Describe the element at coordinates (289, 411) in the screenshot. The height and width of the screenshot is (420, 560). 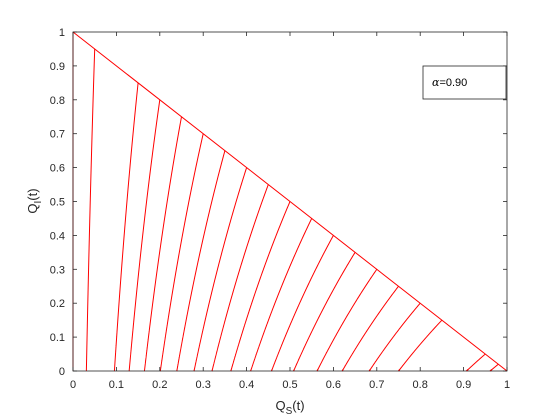
I see `x-axis-label-sub: S` at that location.